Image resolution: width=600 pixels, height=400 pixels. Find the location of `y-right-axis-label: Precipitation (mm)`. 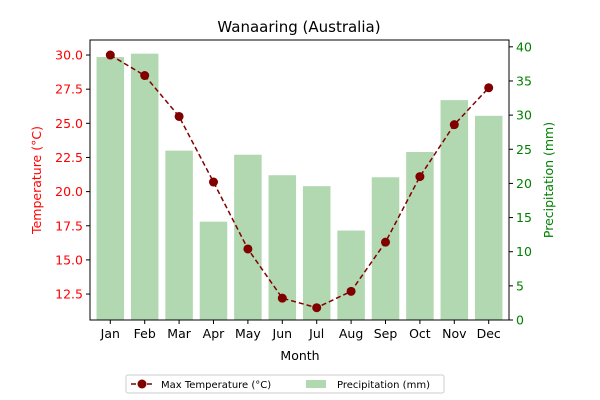

y-right-axis-label: Precipitation (mm) is located at coordinates (548, 180).